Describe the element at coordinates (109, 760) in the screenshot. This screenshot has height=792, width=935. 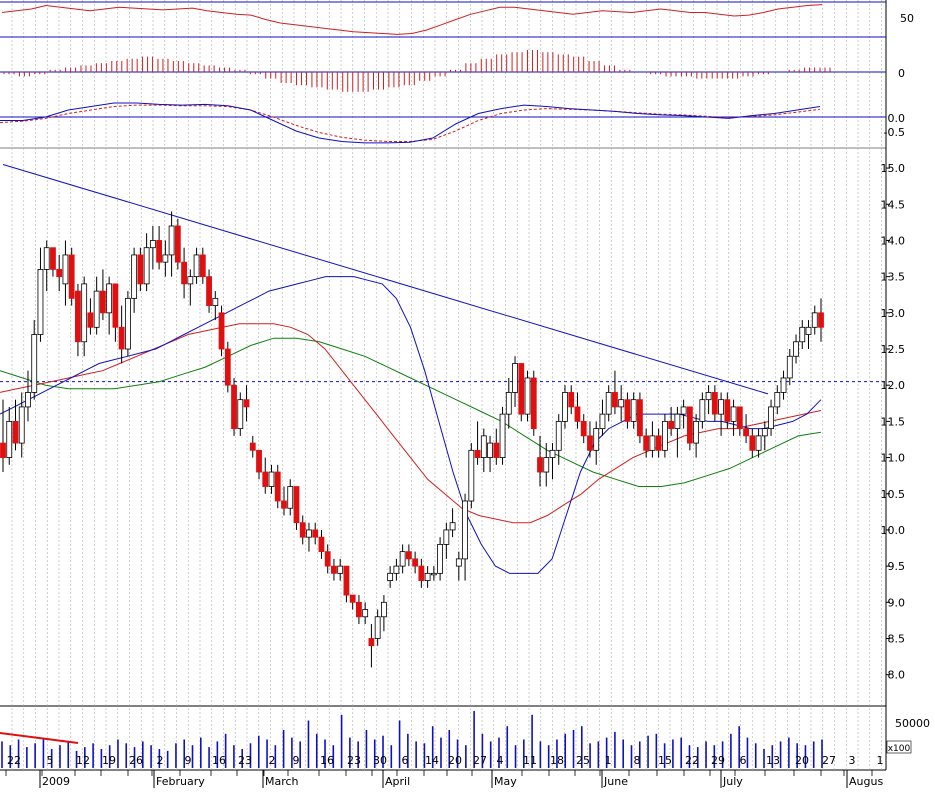
I see `date-day-label: 19` at that location.